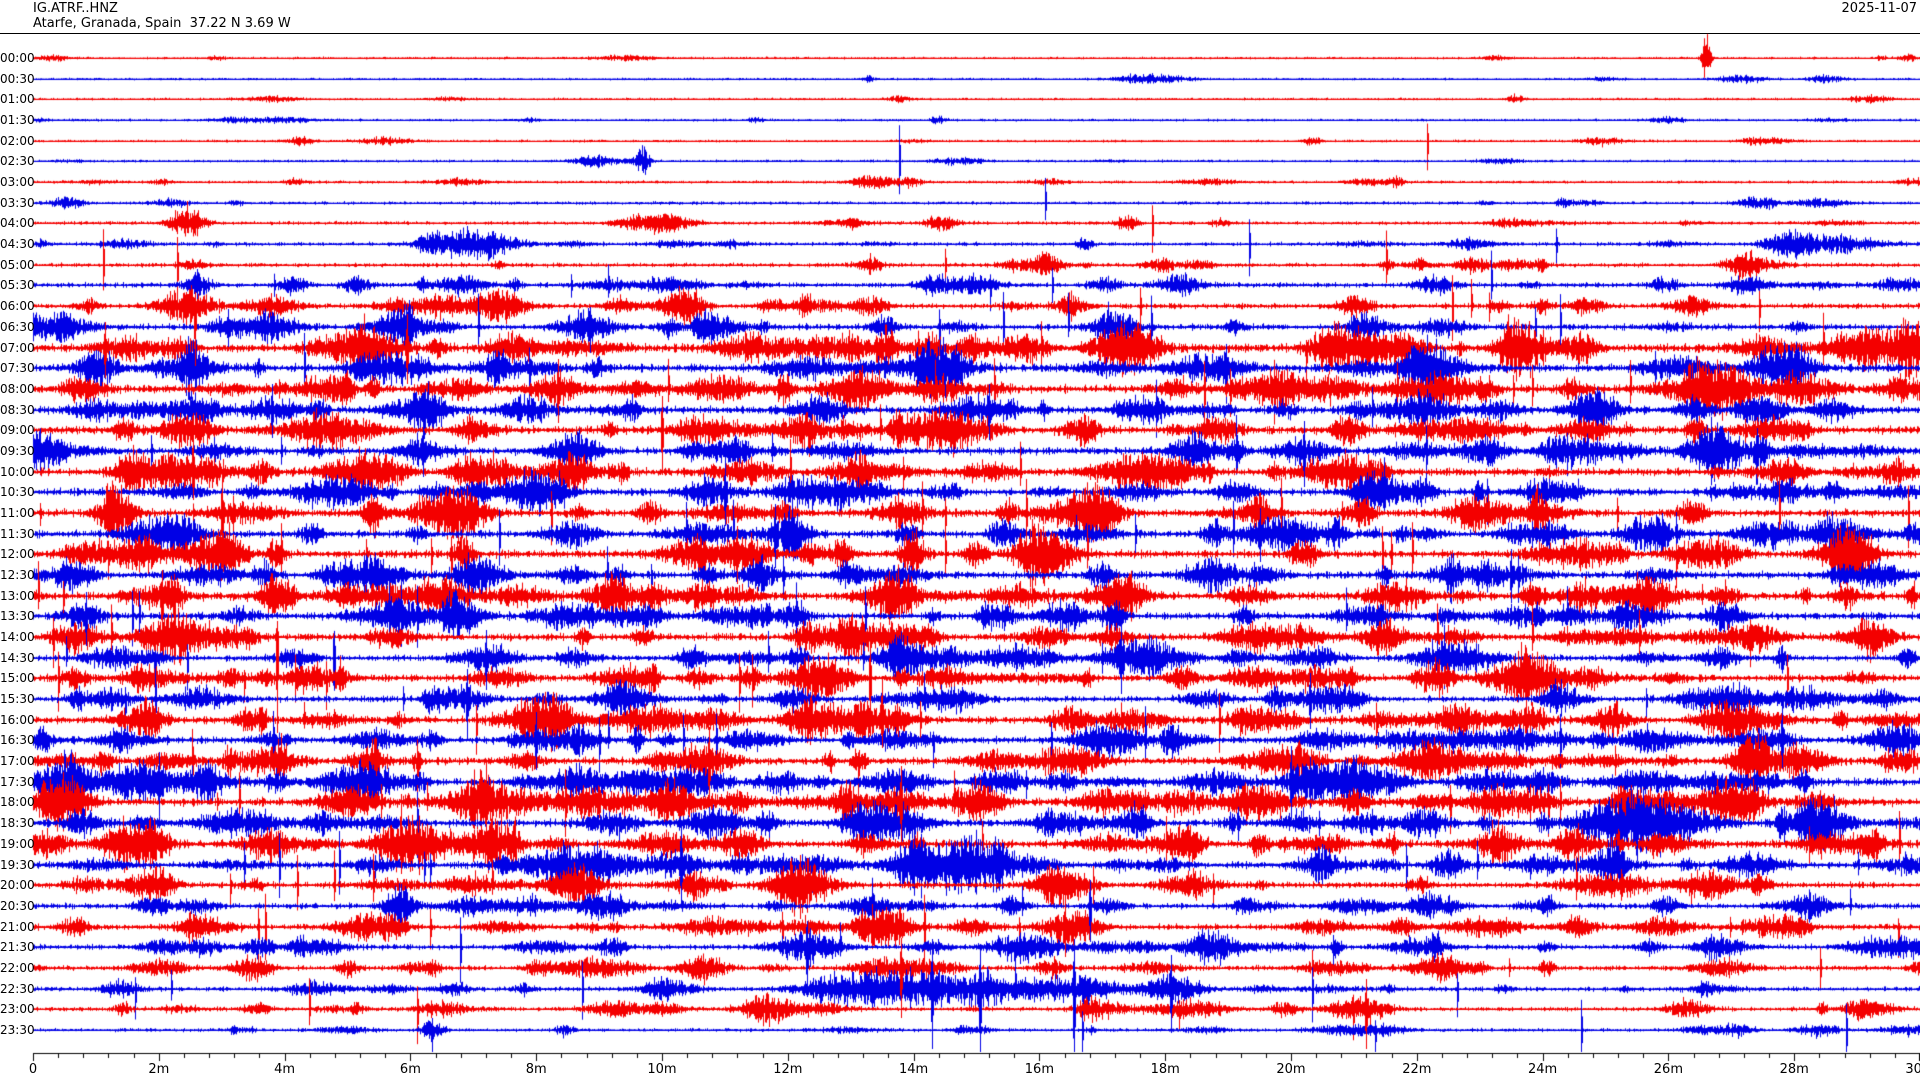 The width and height of the screenshot is (1920, 1080). What do you see at coordinates (17, 492) in the screenshot?
I see `trace-time-label: 10:30` at bounding box center [17, 492].